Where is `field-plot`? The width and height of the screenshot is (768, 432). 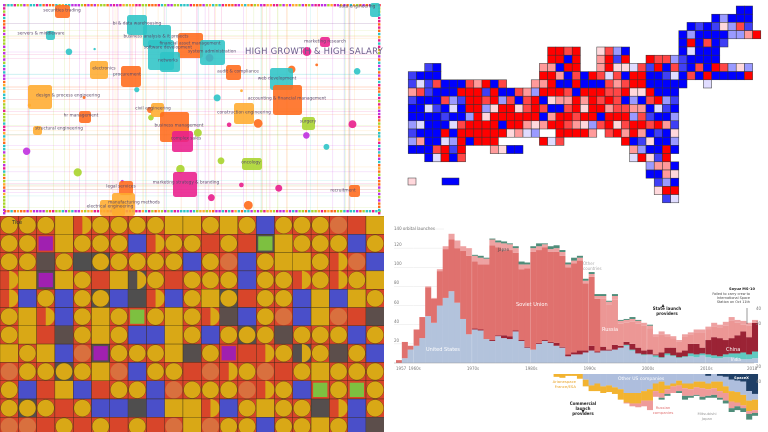 field-plot is located at coordinates (119, 424).